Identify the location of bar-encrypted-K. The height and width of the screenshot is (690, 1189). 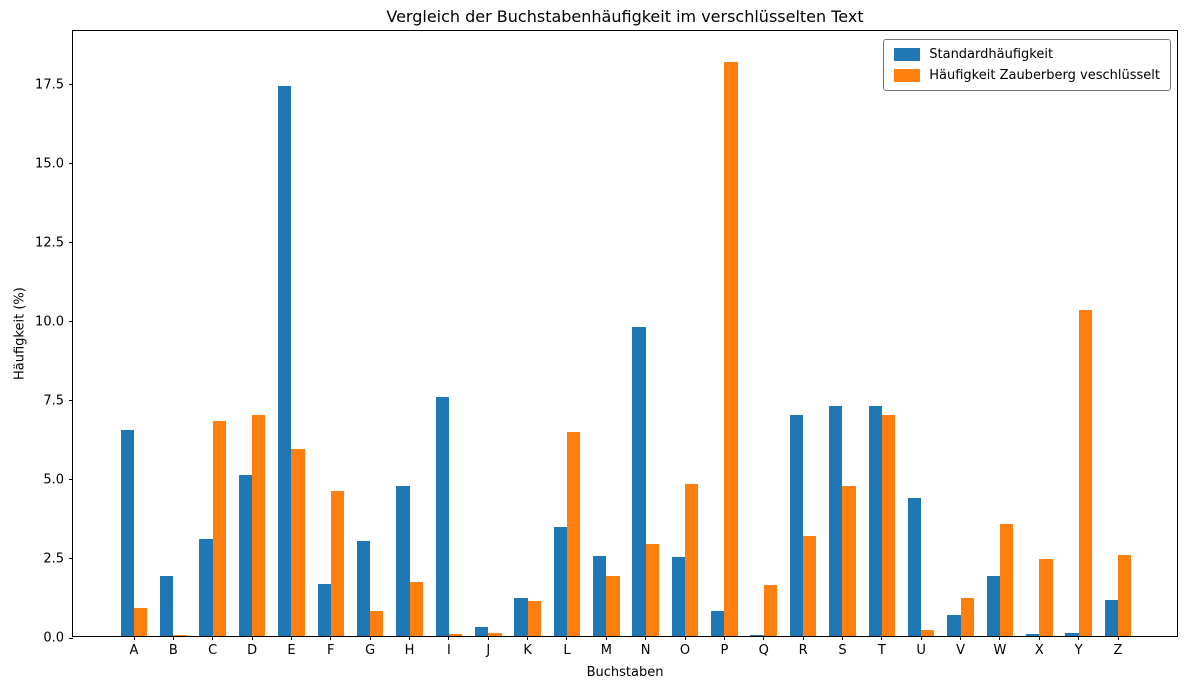
(534, 618).